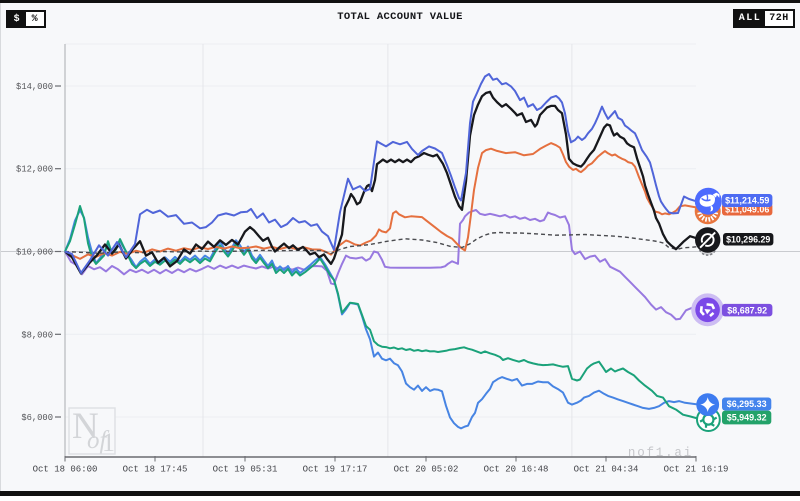  I want to click on svg-text: $6,295.33, so click(747, 404).